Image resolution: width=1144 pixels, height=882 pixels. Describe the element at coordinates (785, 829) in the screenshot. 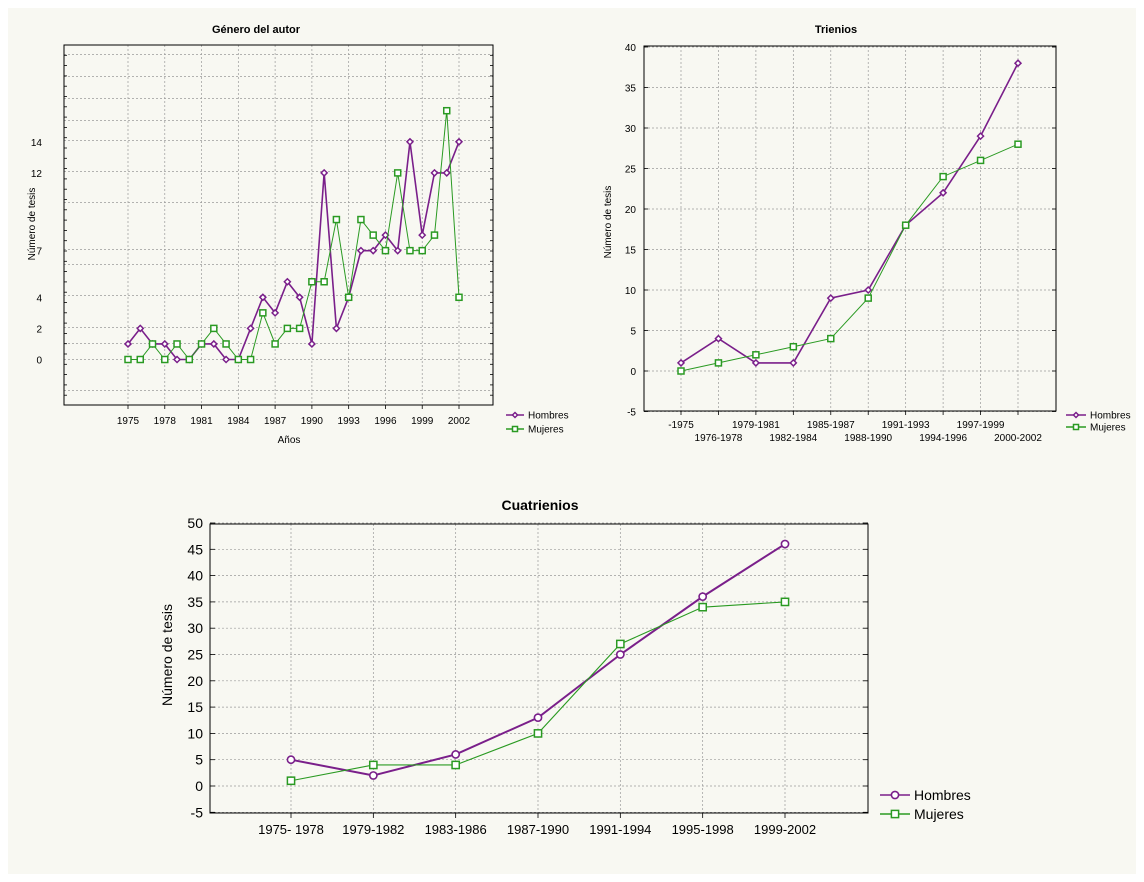

I see `x-tick-label: 1999-2002` at that location.